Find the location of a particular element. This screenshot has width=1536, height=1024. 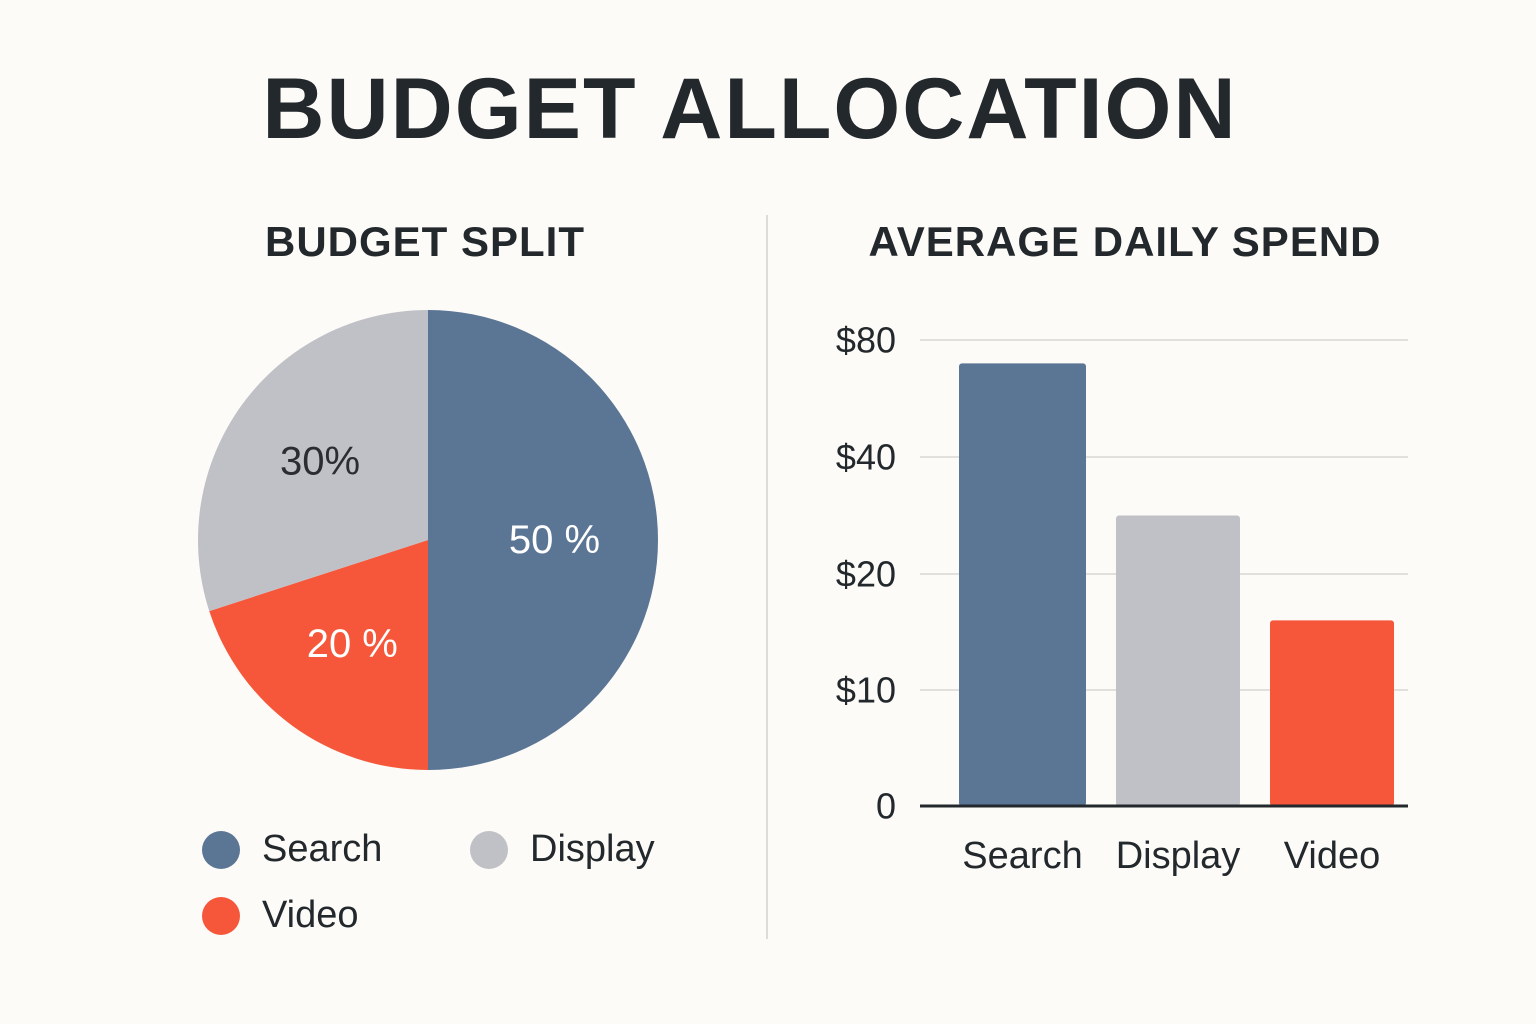

page-title: BUDGET ALLOCATION is located at coordinates (750, 109).